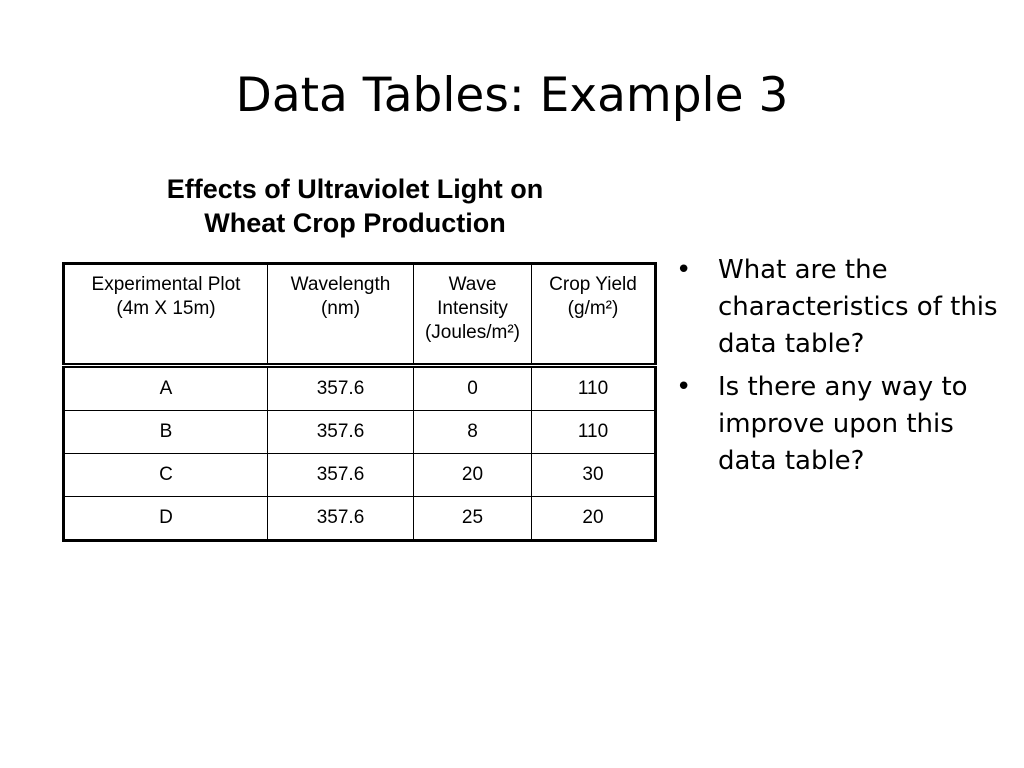 Image resolution: width=1024 pixels, height=768 pixels. Describe the element at coordinates (472, 284) in the screenshot. I see `header-line: Wave` at that location.